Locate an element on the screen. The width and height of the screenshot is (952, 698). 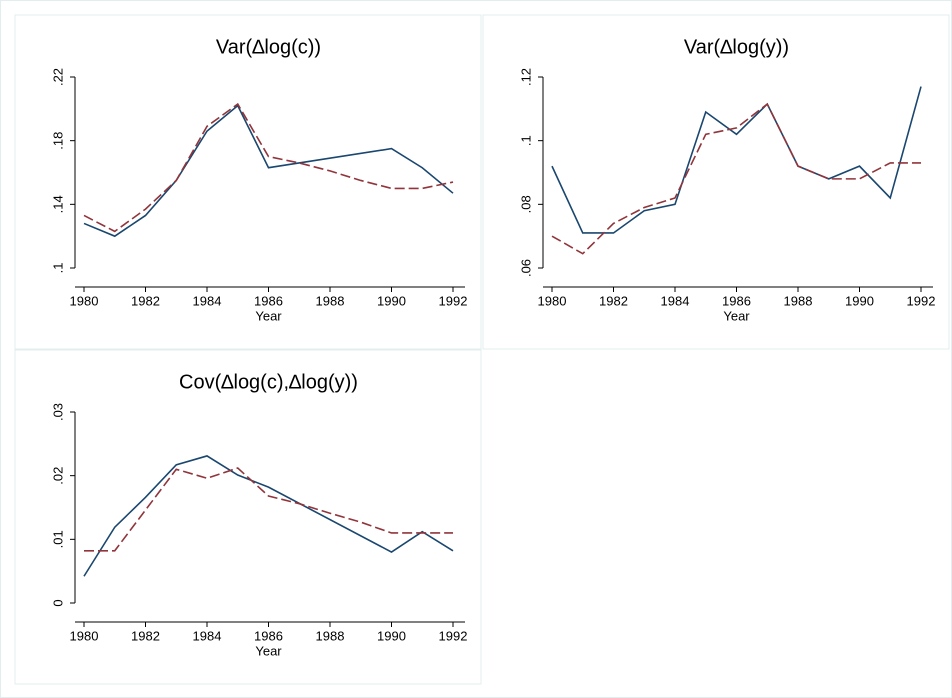
panel-title: Cov(∆log(c),∆log(y)) is located at coordinates (268, 382).